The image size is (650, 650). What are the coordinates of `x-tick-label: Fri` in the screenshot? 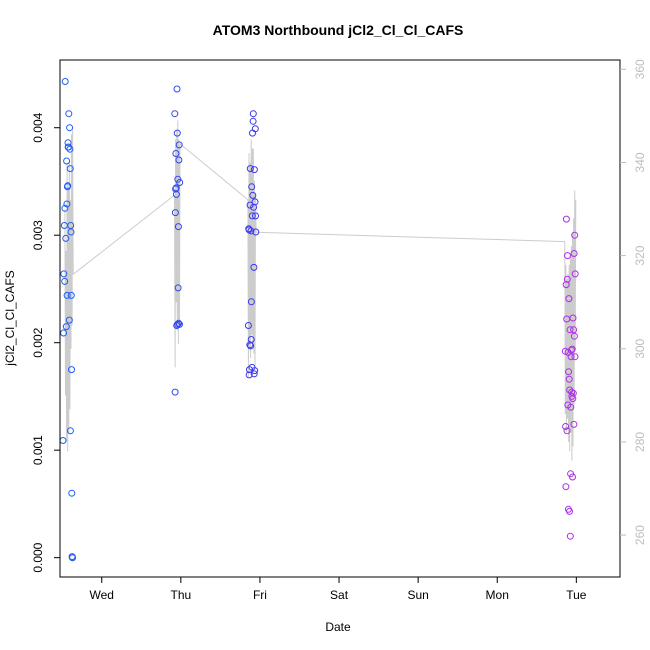 It's located at (260, 595).